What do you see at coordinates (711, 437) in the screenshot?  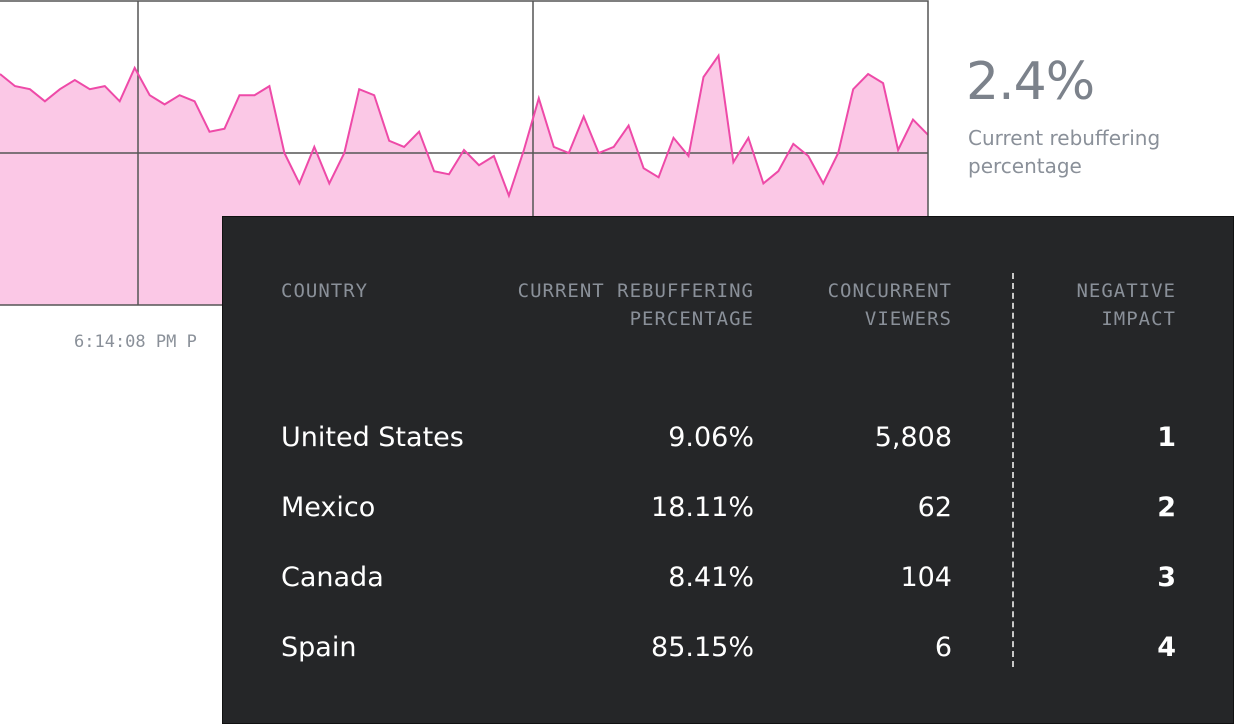 I see `cell-value: 9.06%` at bounding box center [711, 437].